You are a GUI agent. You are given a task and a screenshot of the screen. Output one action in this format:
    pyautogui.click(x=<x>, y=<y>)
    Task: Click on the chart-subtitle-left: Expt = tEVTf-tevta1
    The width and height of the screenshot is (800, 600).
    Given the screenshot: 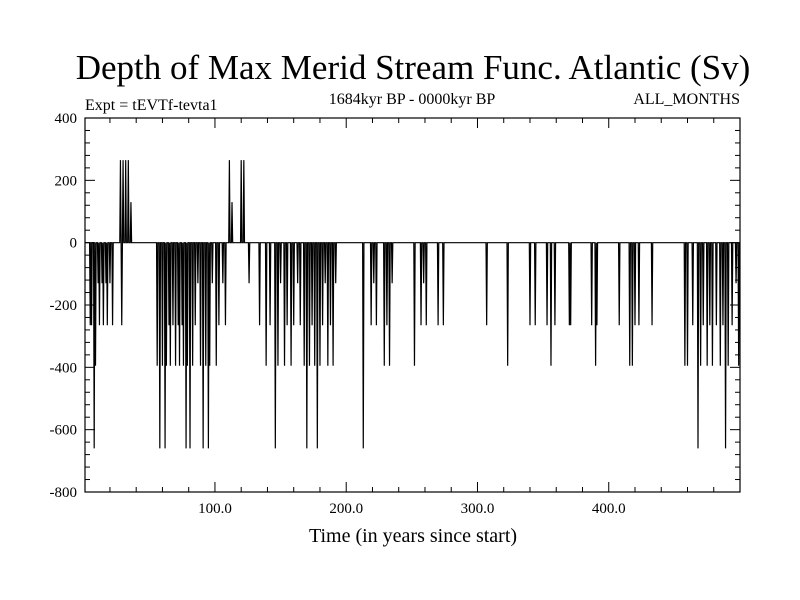 What is the action you would take?
    pyautogui.click(x=151, y=105)
    